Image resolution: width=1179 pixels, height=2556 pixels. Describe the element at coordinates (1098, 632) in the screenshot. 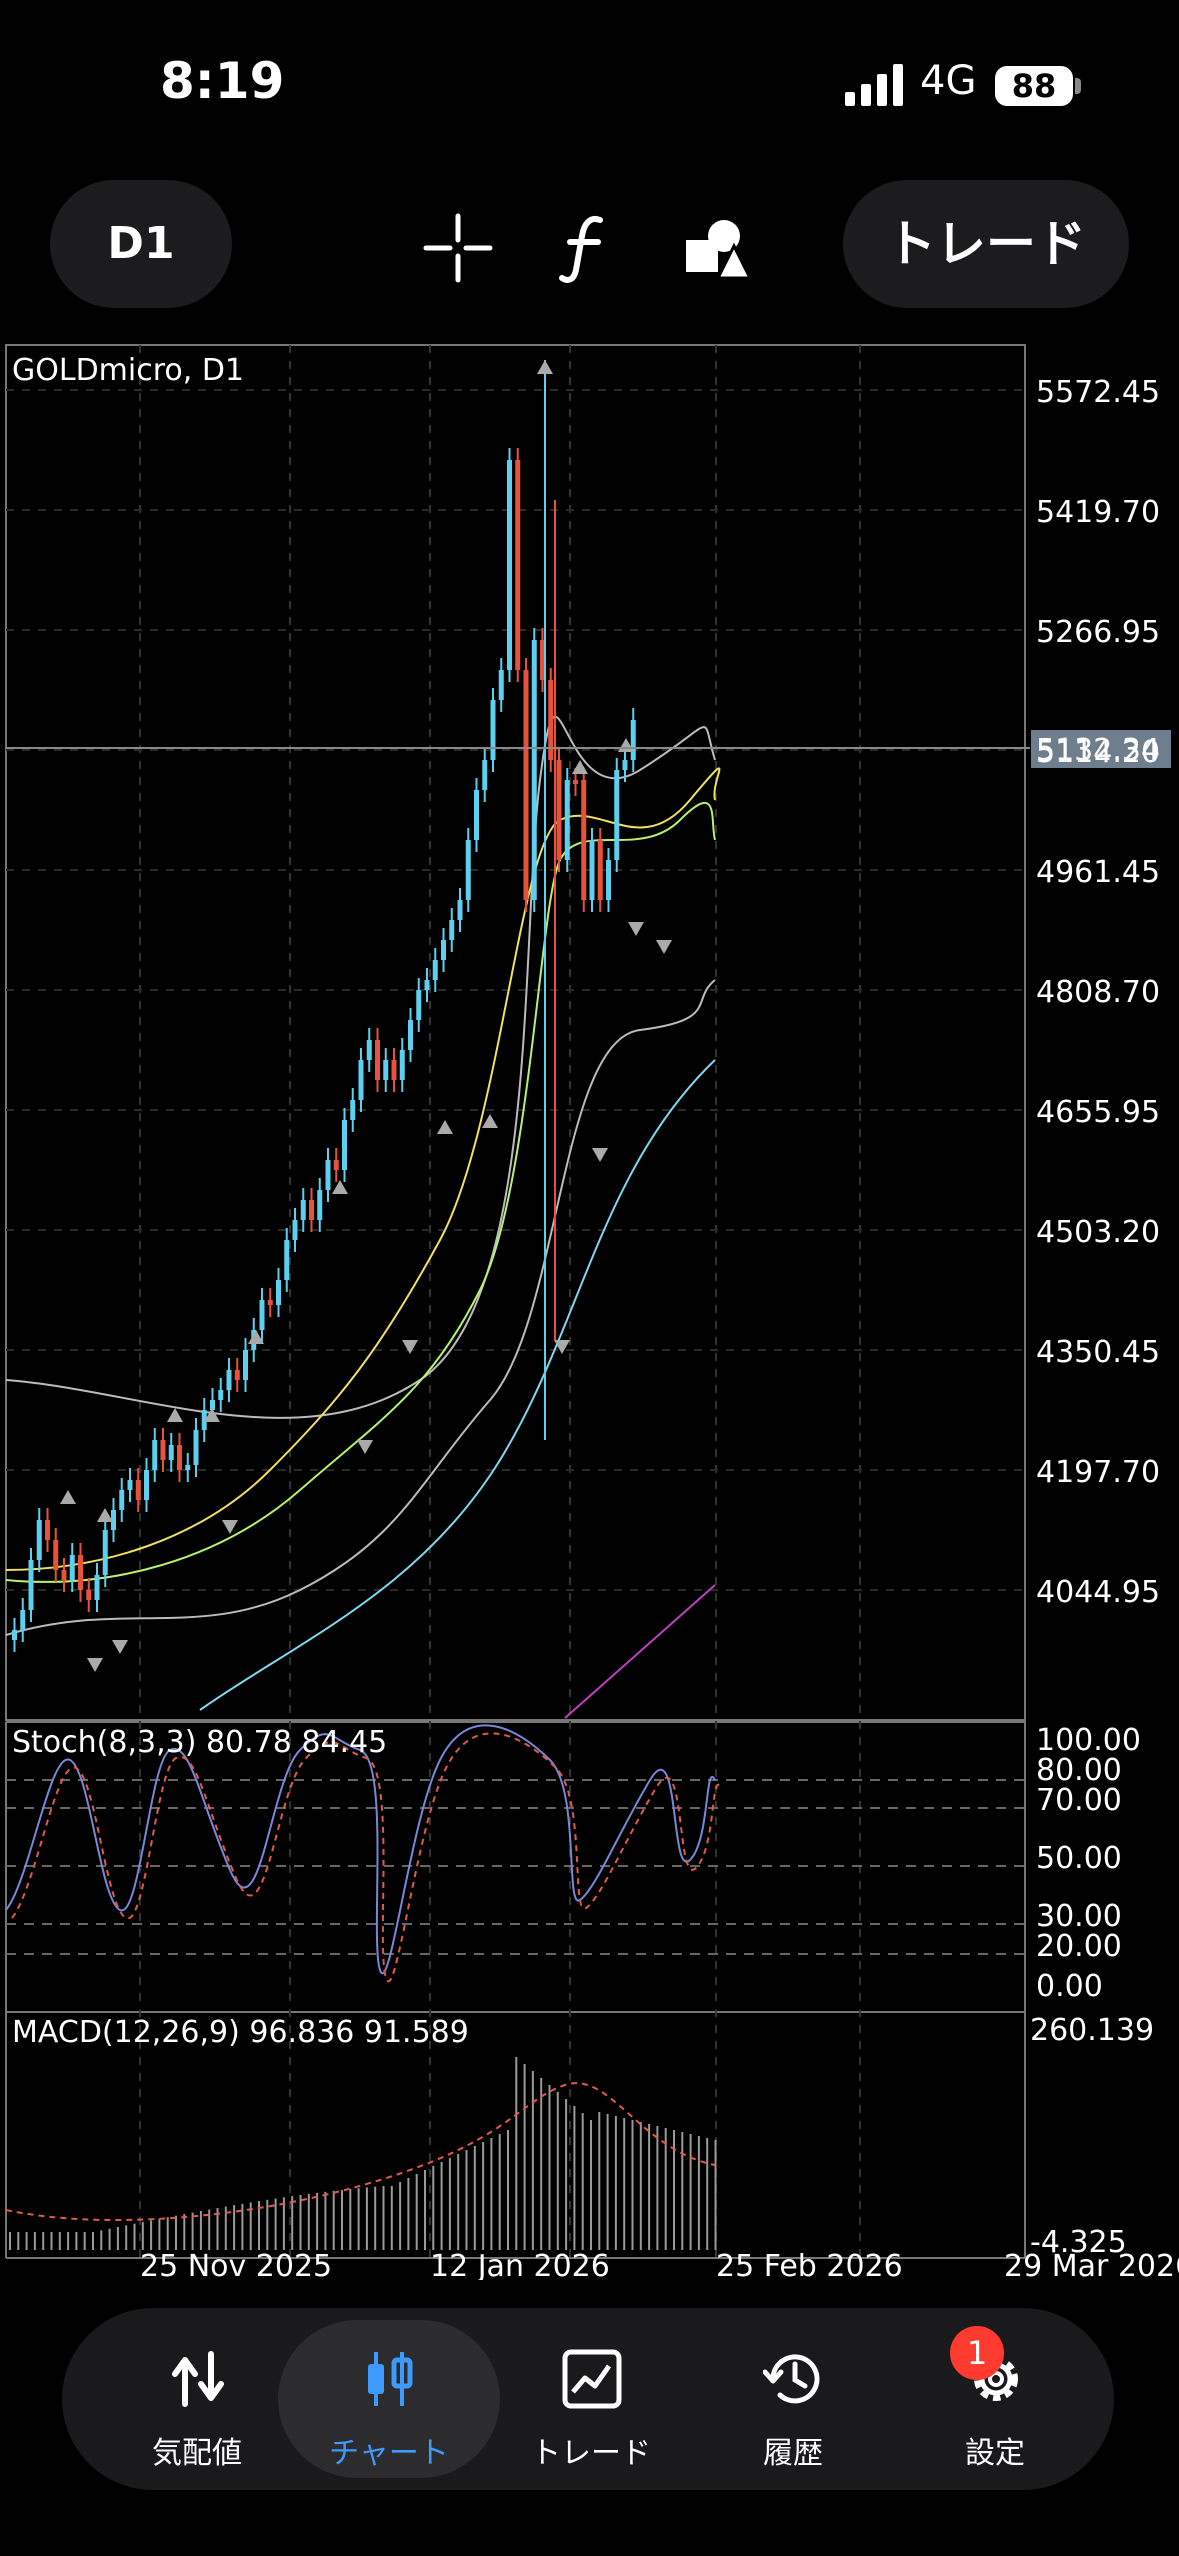

I see `price-tick: 5266.95` at that location.